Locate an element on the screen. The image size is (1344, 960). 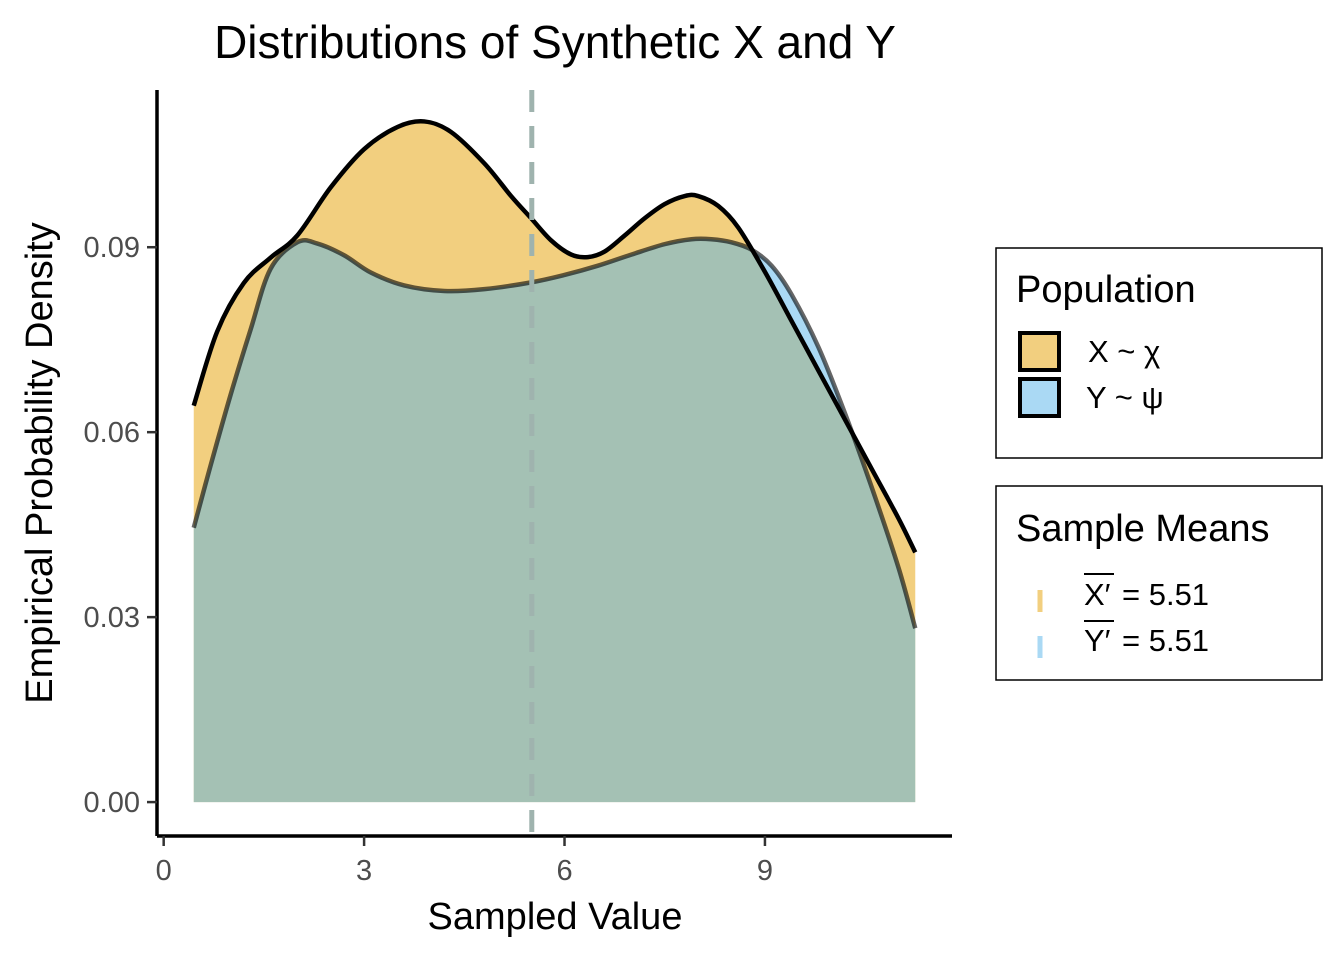
legend-label-x: X ~ χ is located at coordinates (1124, 351).